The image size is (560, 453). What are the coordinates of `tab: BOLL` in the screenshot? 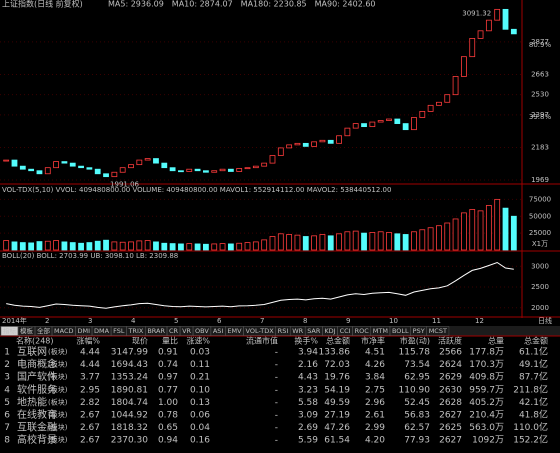 It's located at (400, 331).